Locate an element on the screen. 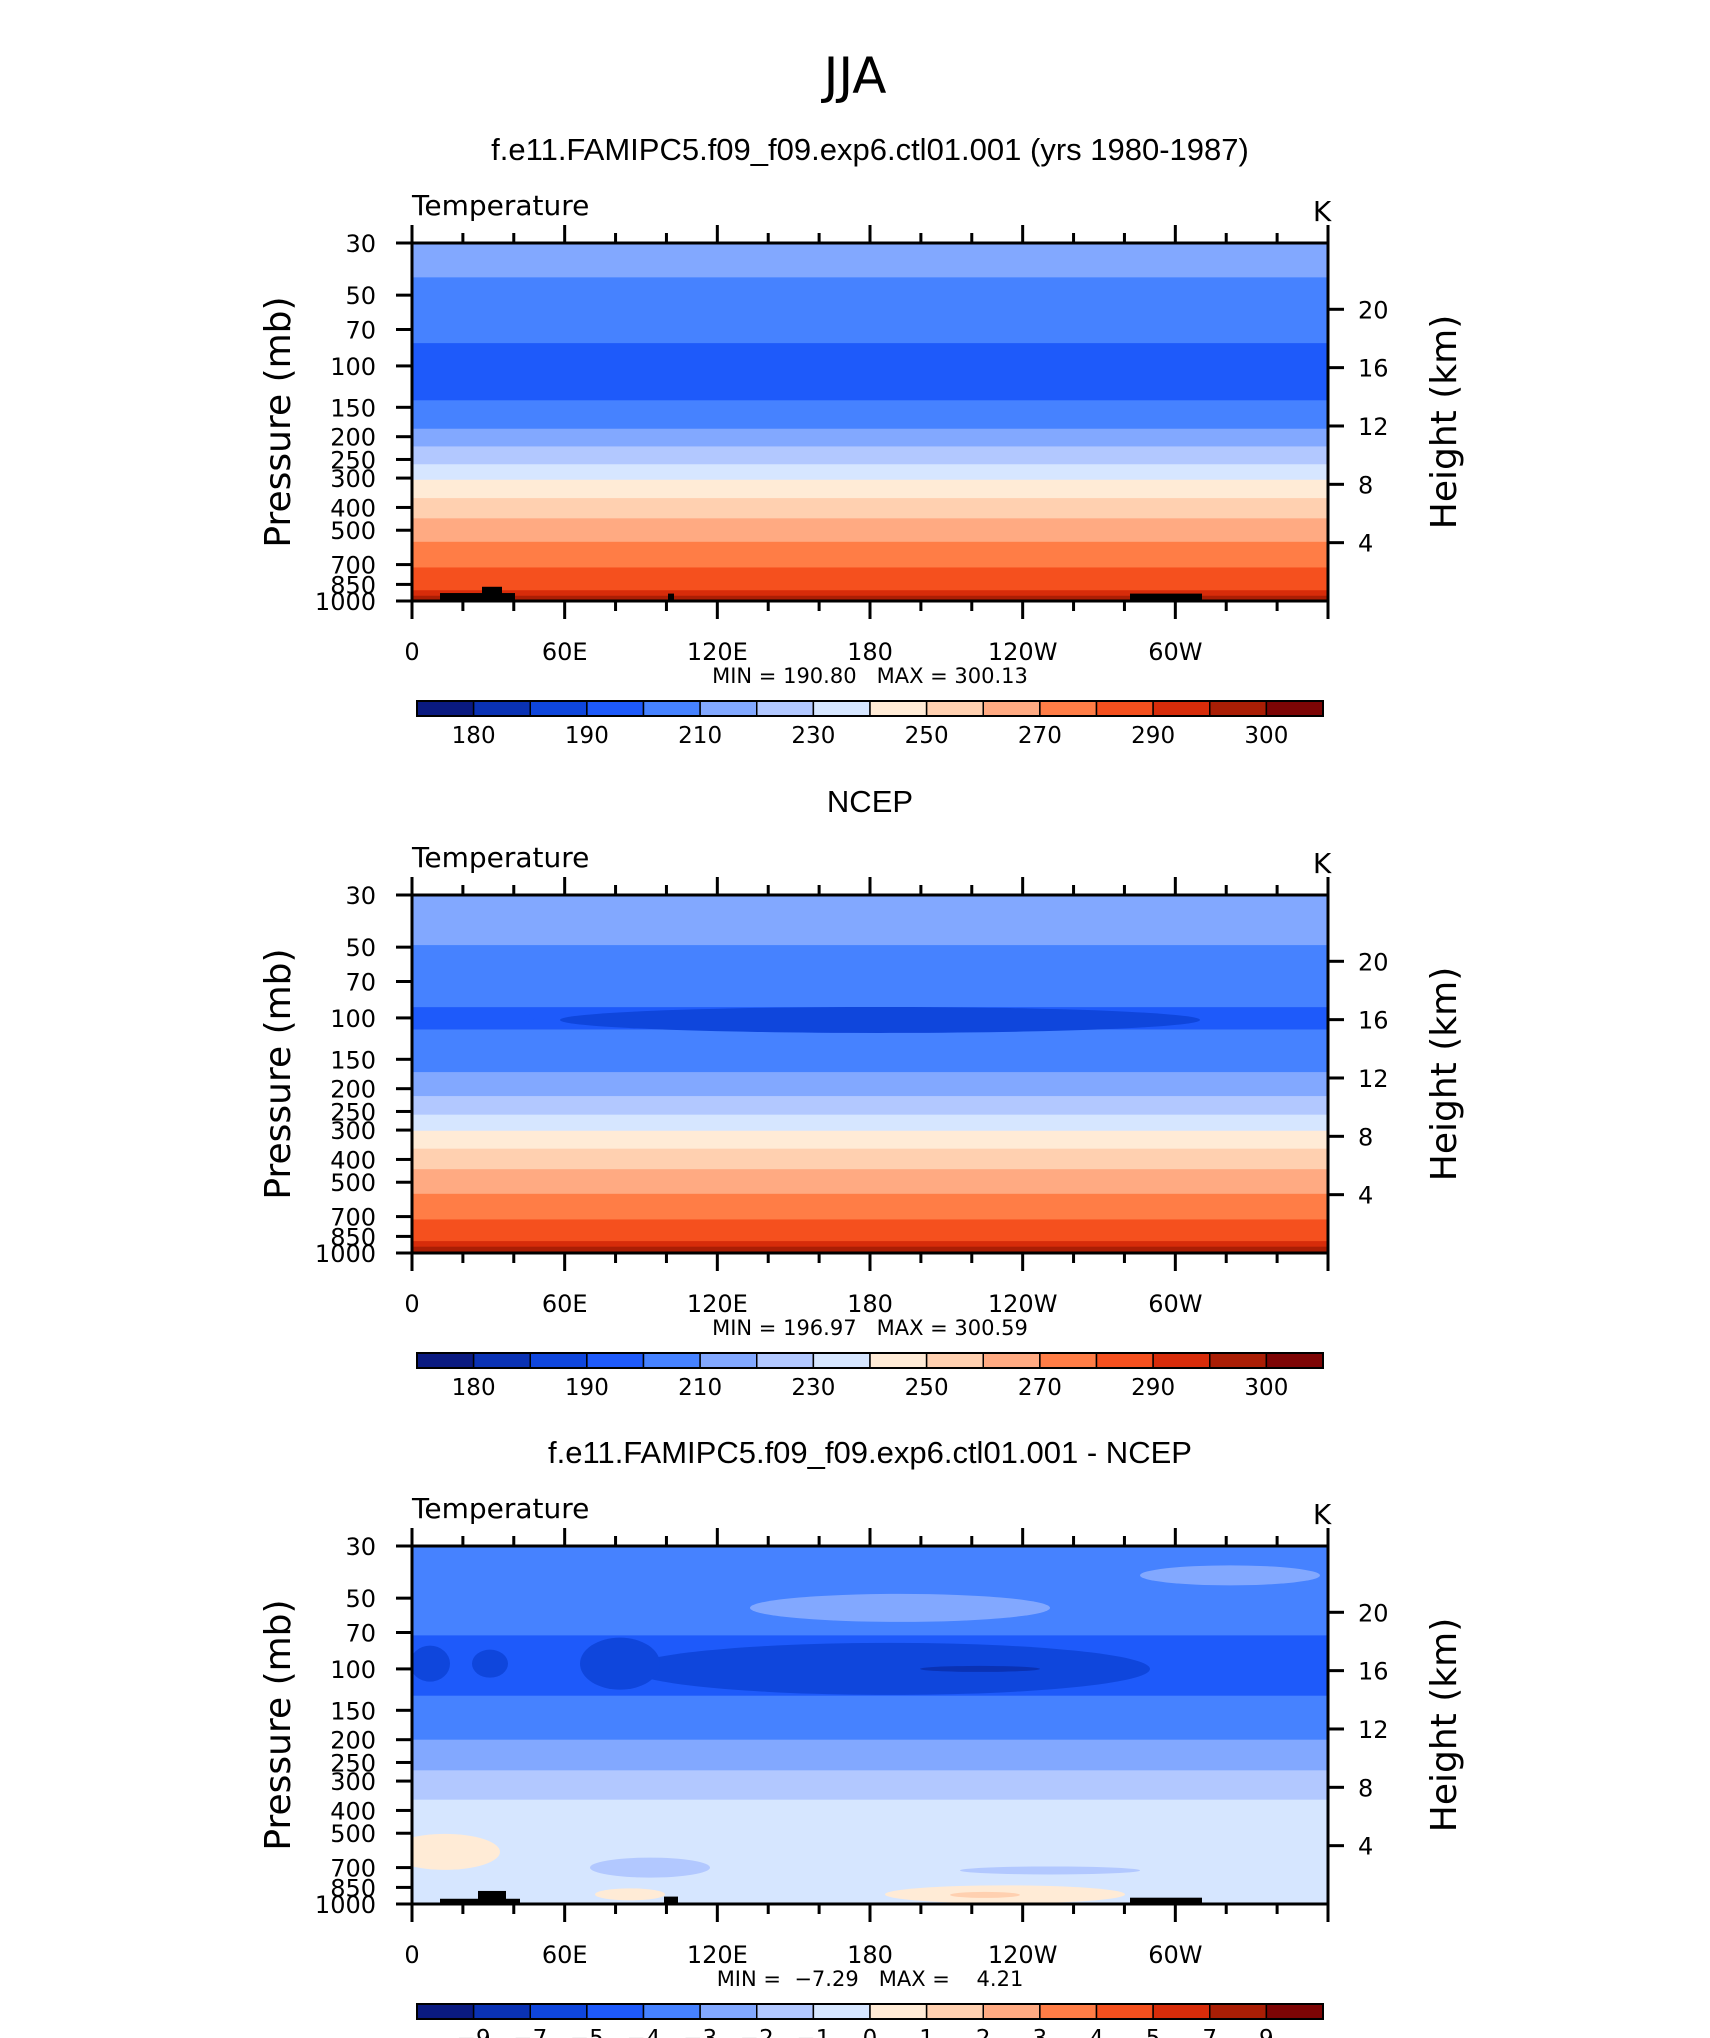 Image resolution: width=1710 pixels, height=2038 pixels. y-tick-label: 850 is located at coordinates (353, 585).